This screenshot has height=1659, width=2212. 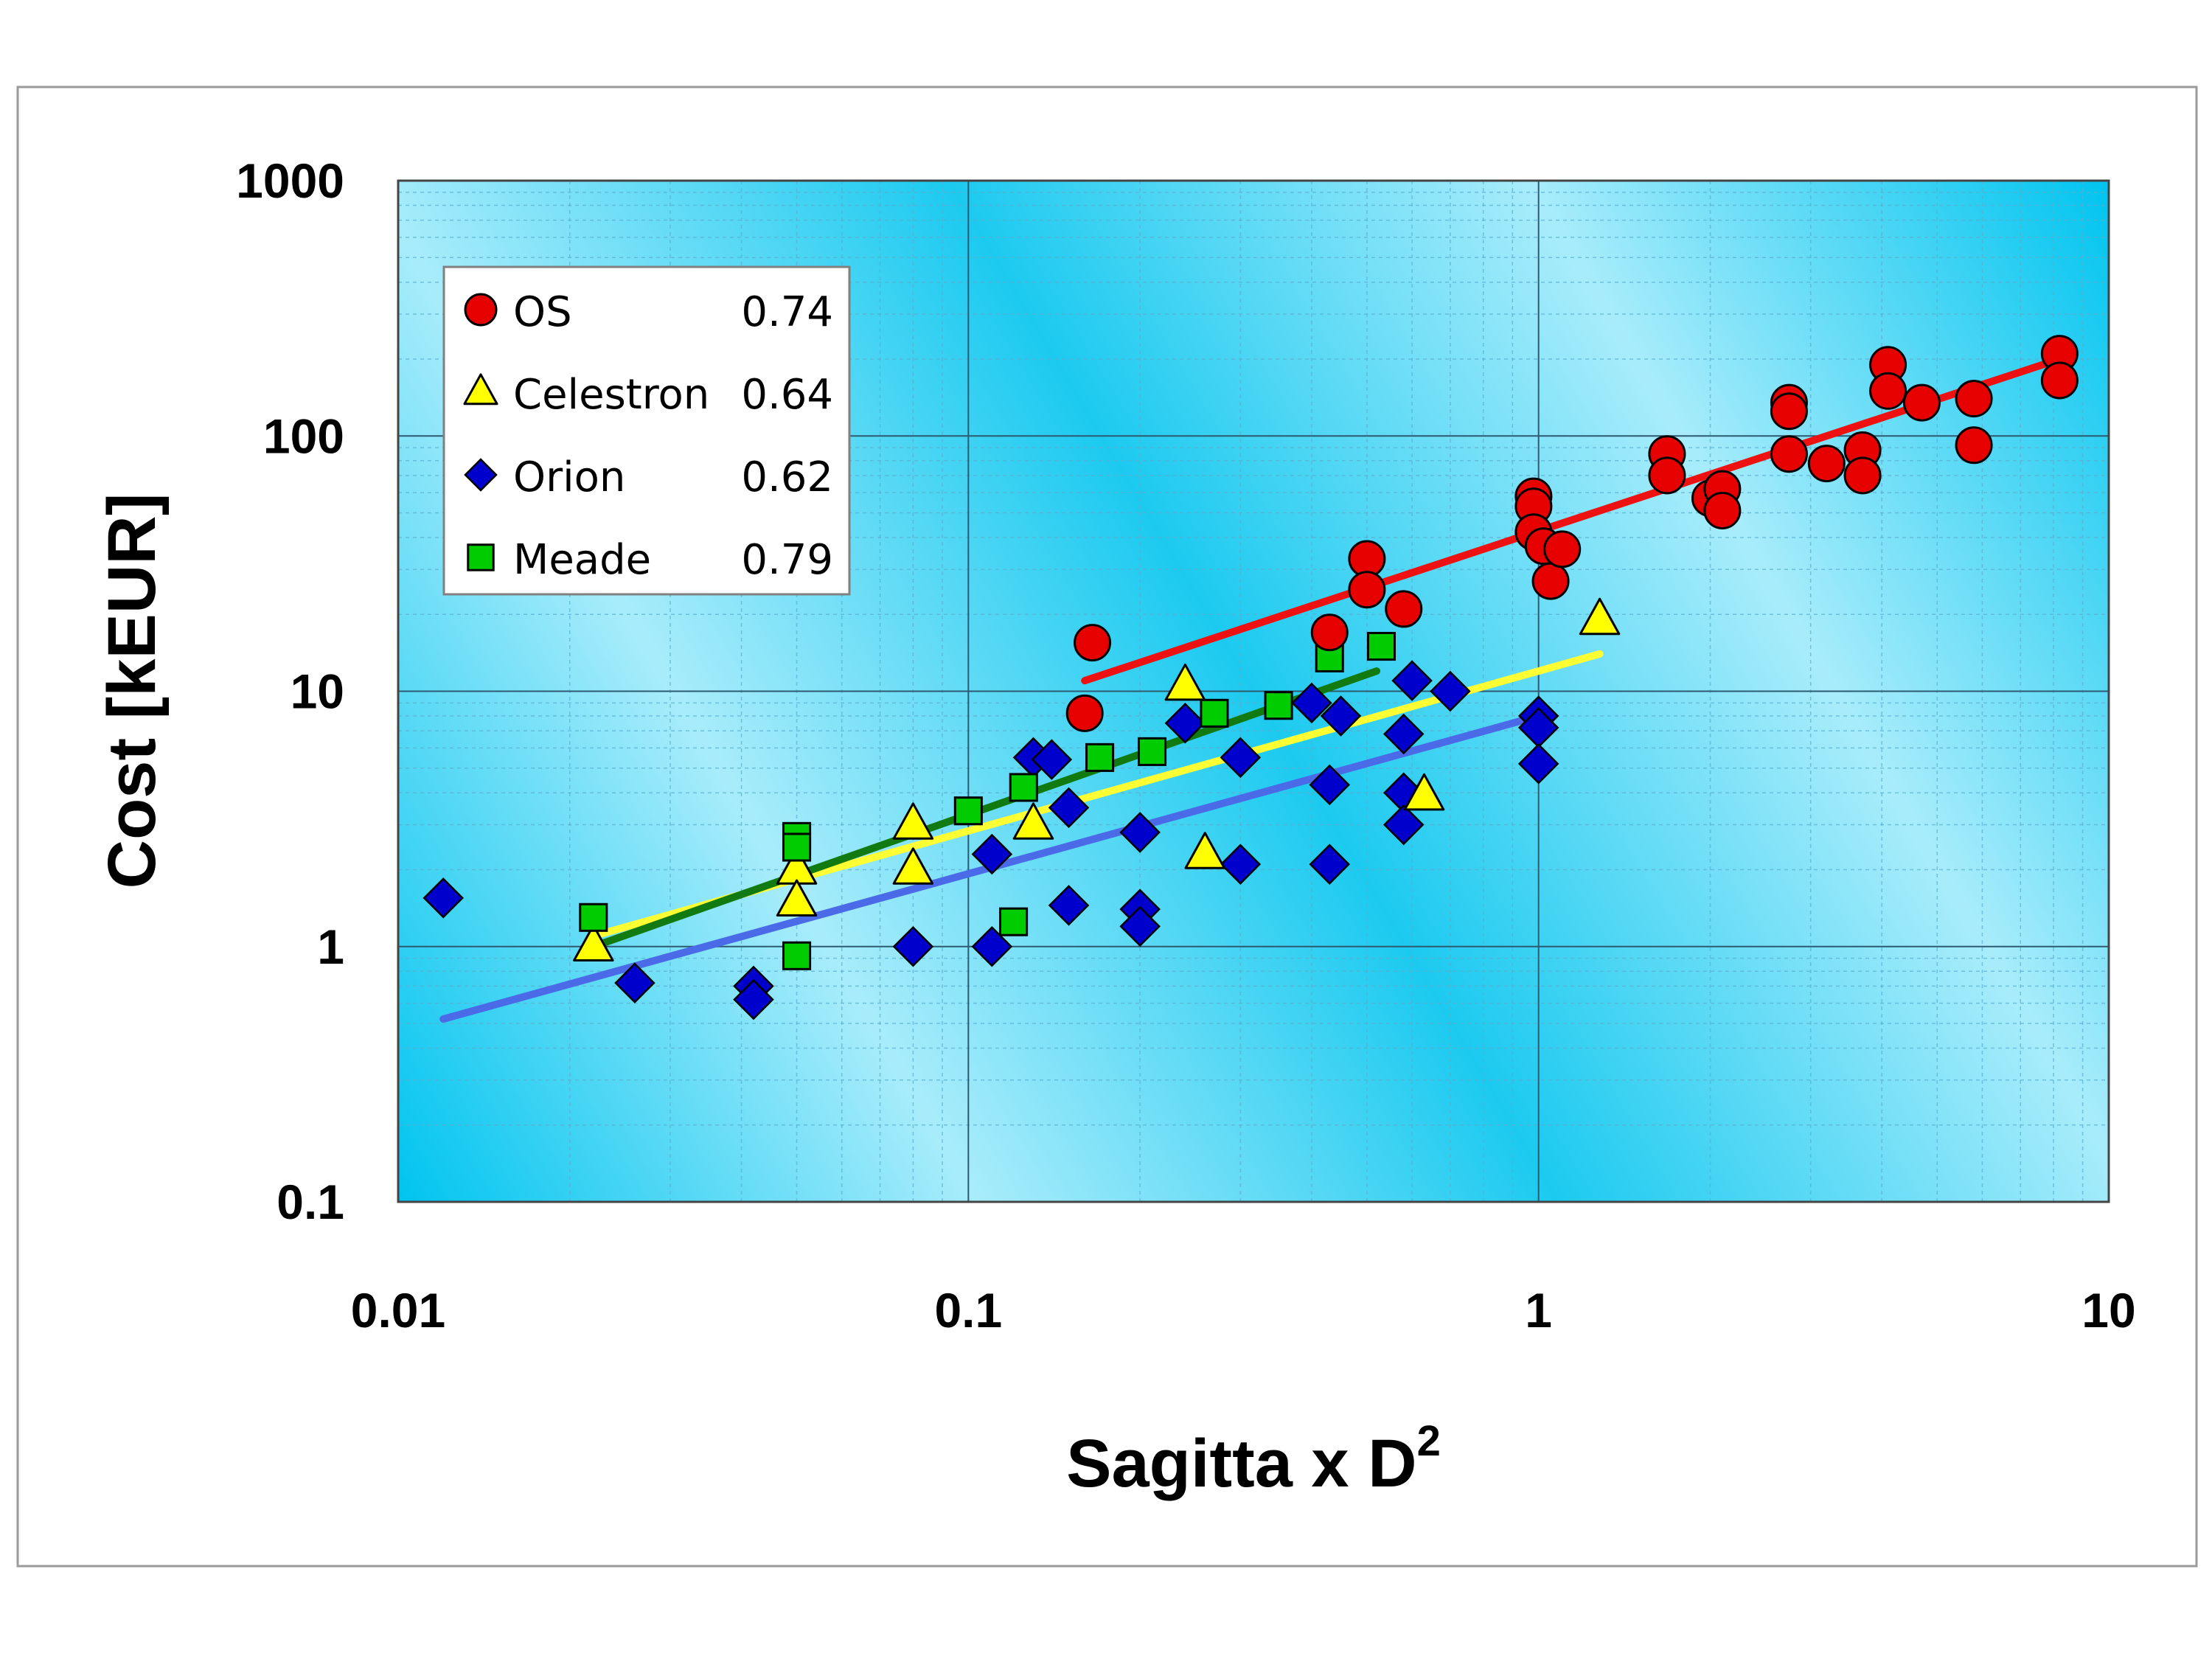 I want to click on legend-value-os: 0.74, so click(x=787, y=312).